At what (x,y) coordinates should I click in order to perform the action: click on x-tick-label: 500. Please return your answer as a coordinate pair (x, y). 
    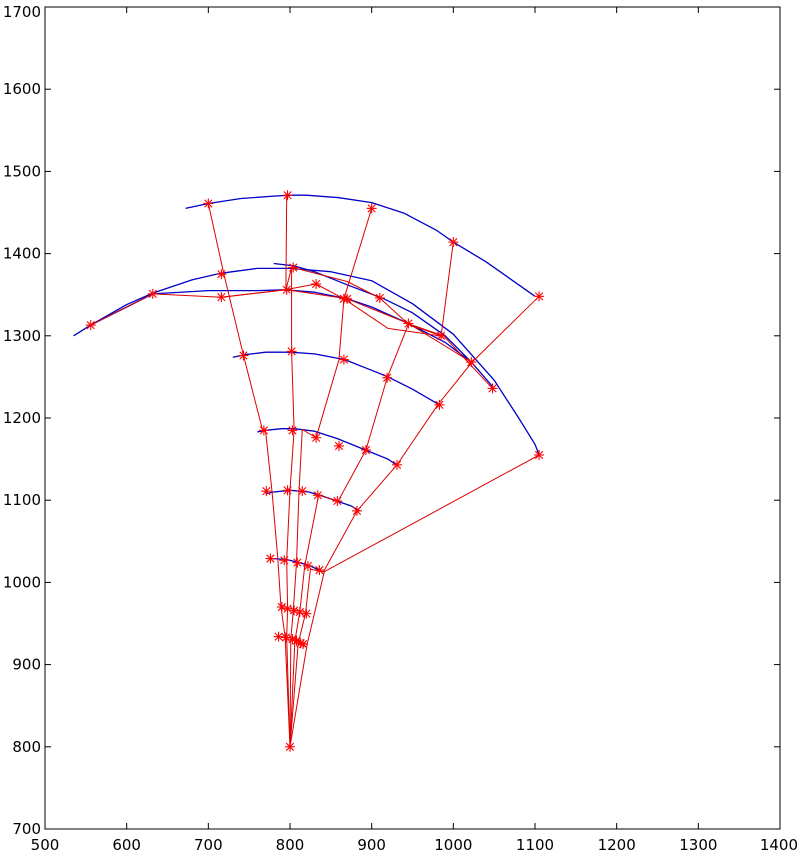
    Looking at the image, I should click on (45, 845).